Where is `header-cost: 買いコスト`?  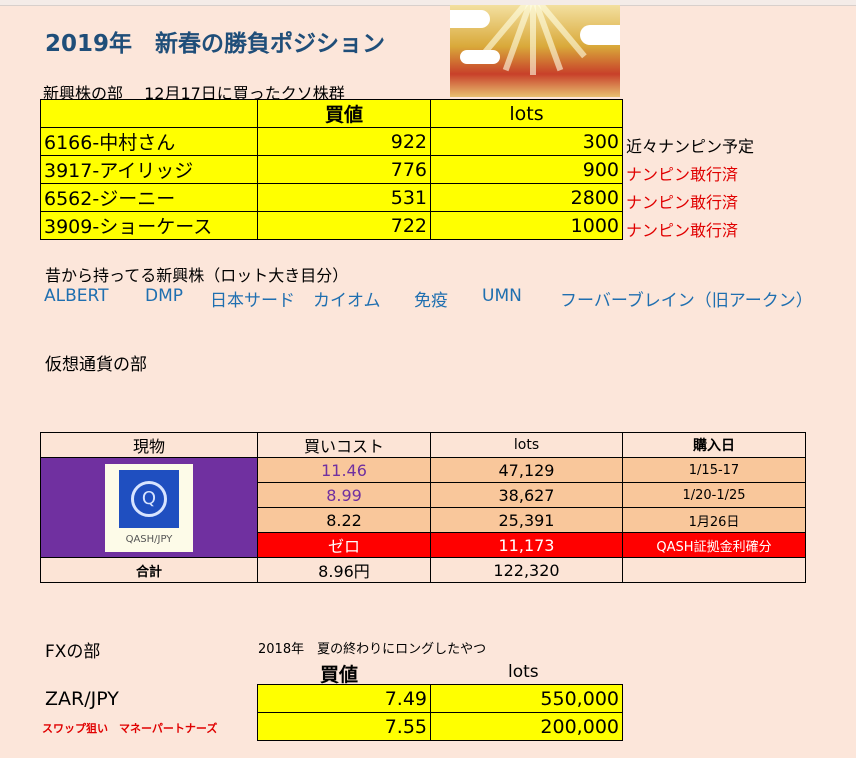
header-cost: 買いコスト is located at coordinates (344, 445).